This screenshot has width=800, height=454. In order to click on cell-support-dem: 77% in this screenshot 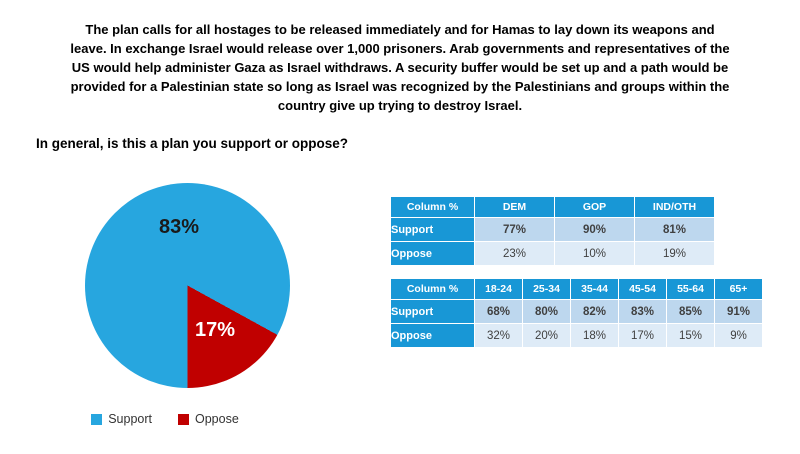, I will do `click(514, 229)`.